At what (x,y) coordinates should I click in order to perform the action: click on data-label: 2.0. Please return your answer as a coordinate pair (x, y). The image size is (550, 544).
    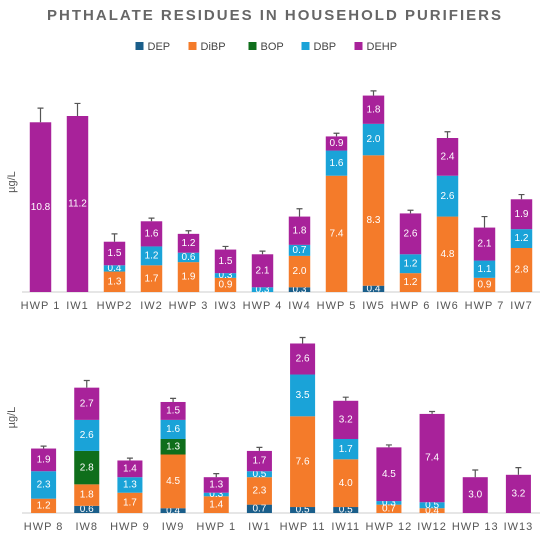
    Looking at the image, I should click on (374, 139).